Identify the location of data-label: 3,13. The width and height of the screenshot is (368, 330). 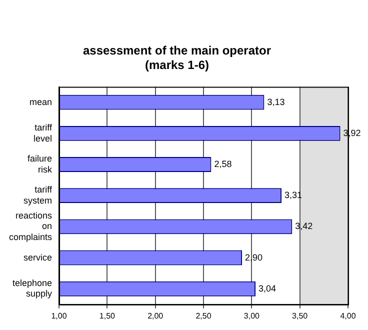
(276, 101).